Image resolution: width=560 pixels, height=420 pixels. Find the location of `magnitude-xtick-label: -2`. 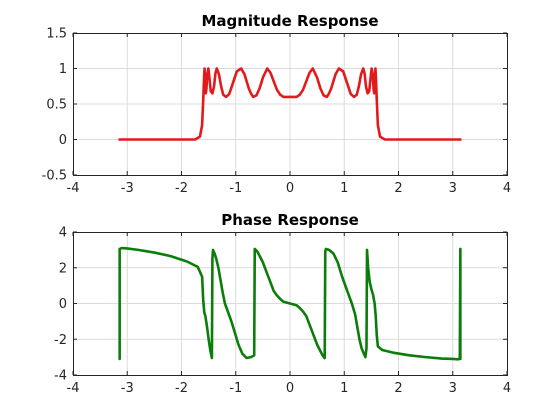

magnitude-xtick-label: -2 is located at coordinates (181, 188).